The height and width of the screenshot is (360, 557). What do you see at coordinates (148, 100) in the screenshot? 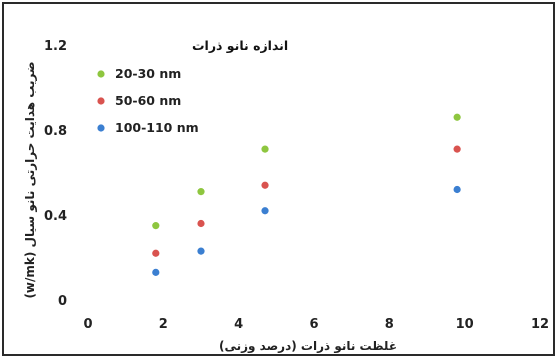
I see `legend-label: 50-60 nm` at bounding box center [148, 100].